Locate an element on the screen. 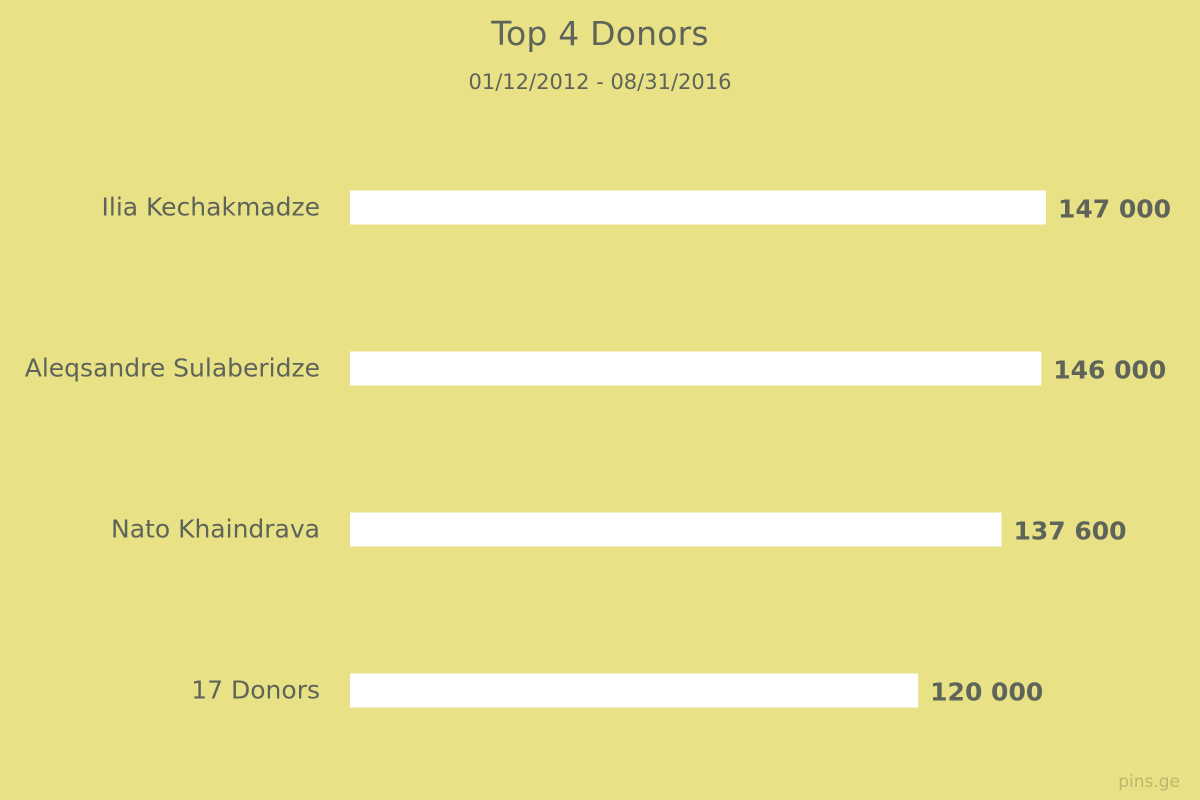  value-label-0: 147 000 is located at coordinates (1114, 209).